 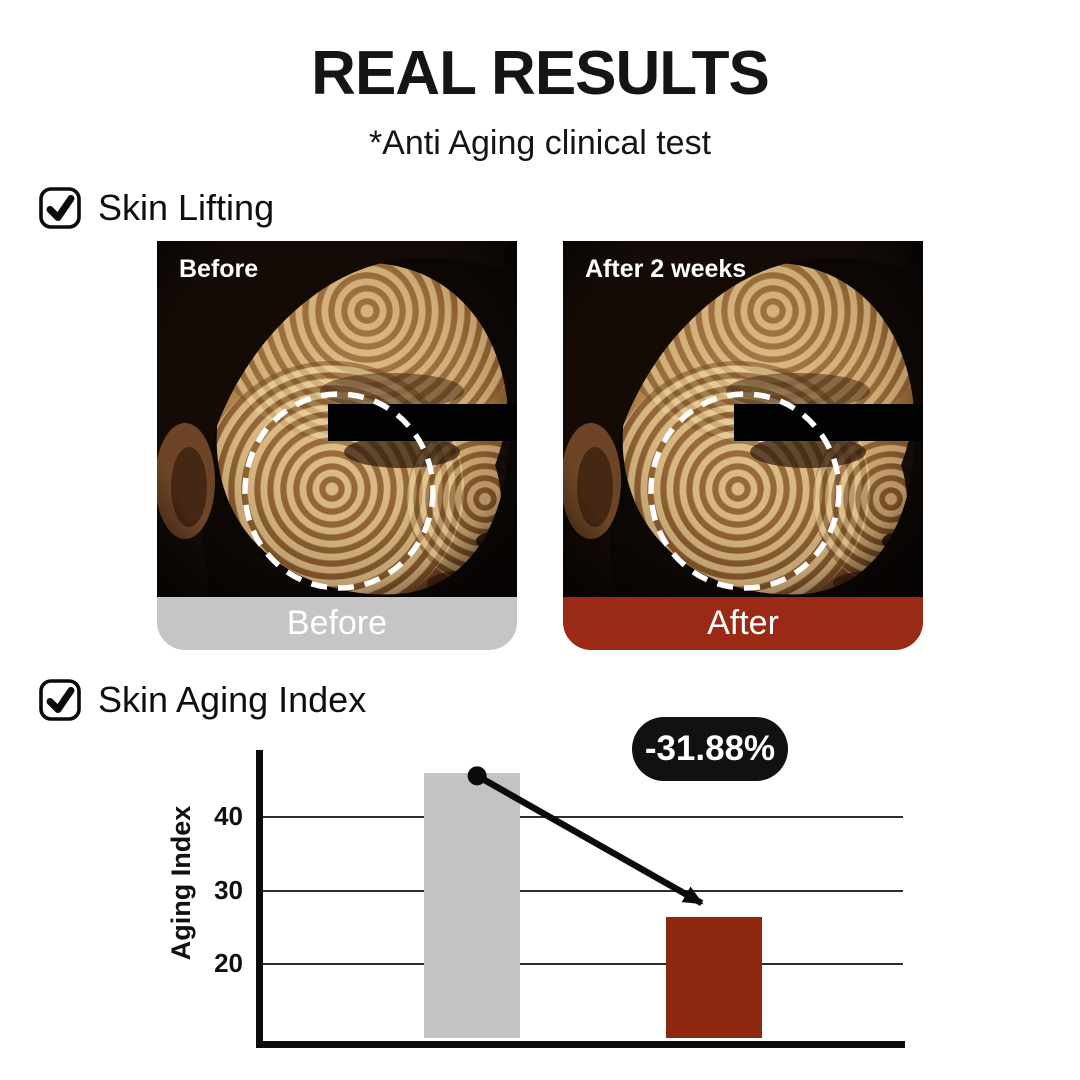 I want to click on page-title: REAL RESULTS, so click(x=540, y=73).